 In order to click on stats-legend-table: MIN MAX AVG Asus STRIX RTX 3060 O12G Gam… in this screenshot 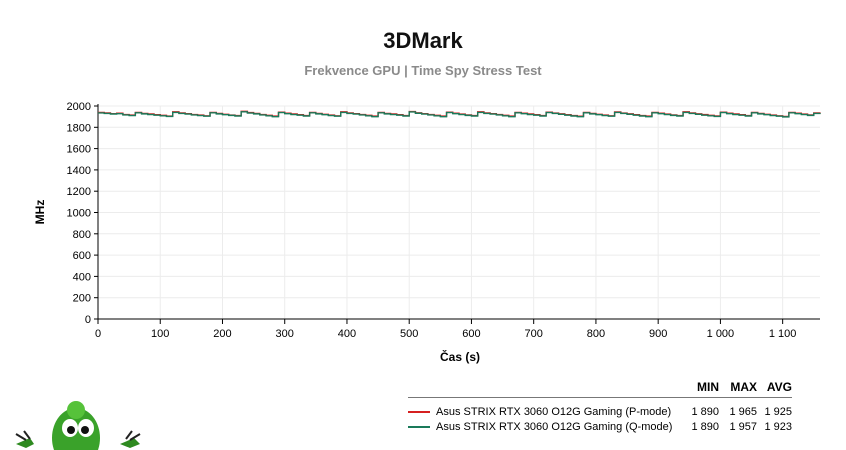, I will do `click(600, 407)`.